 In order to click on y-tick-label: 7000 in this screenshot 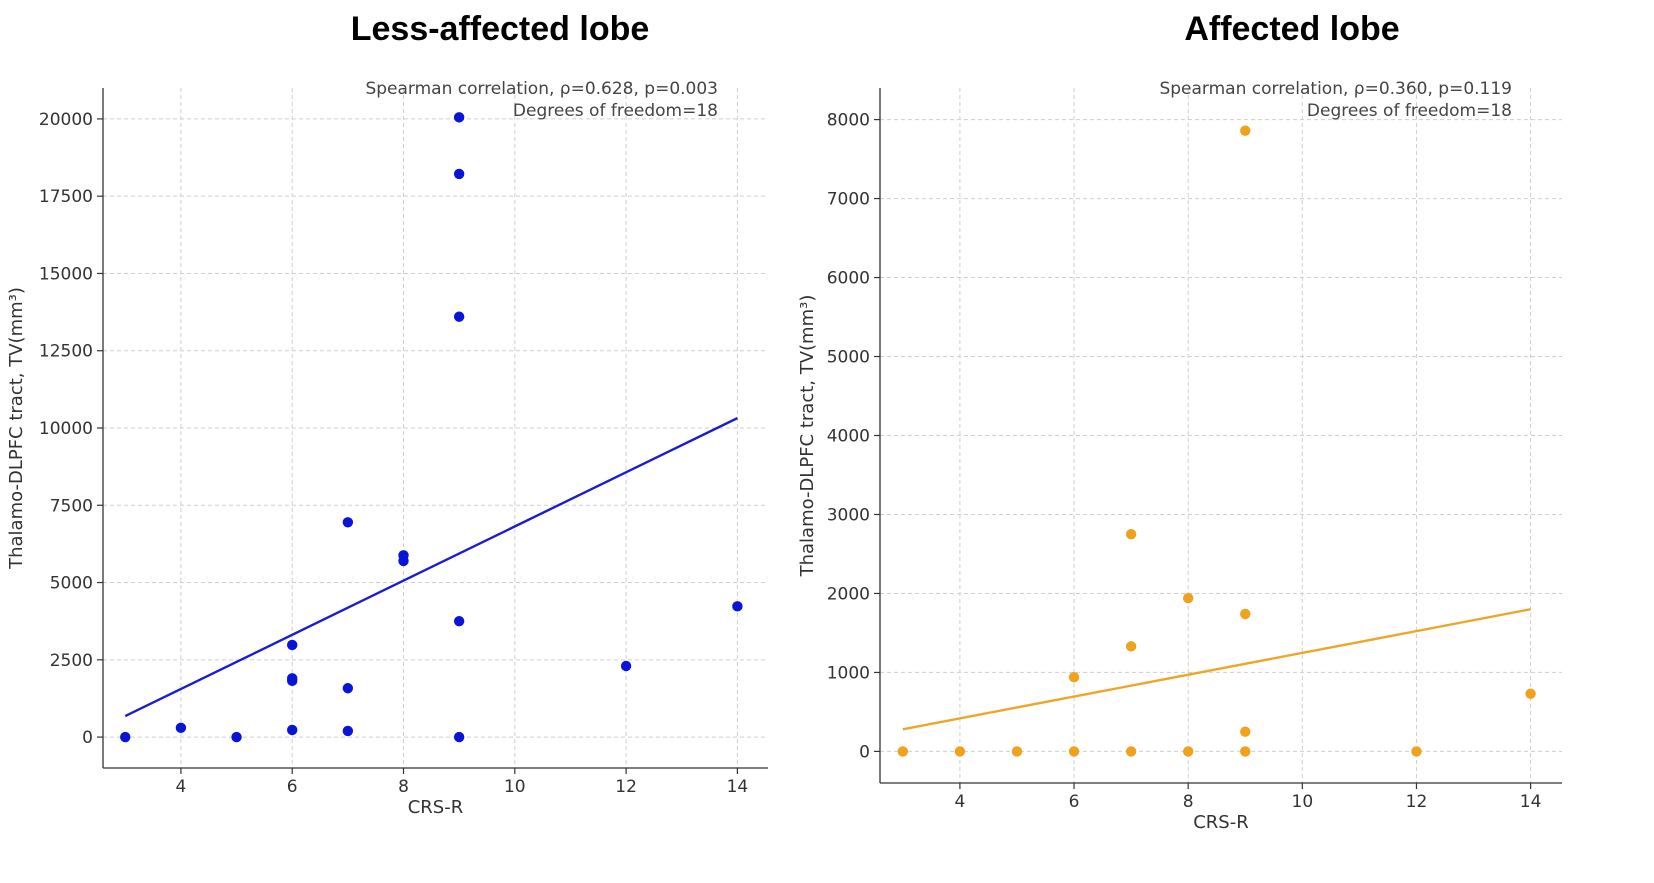, I will do `click(848, 200)`.